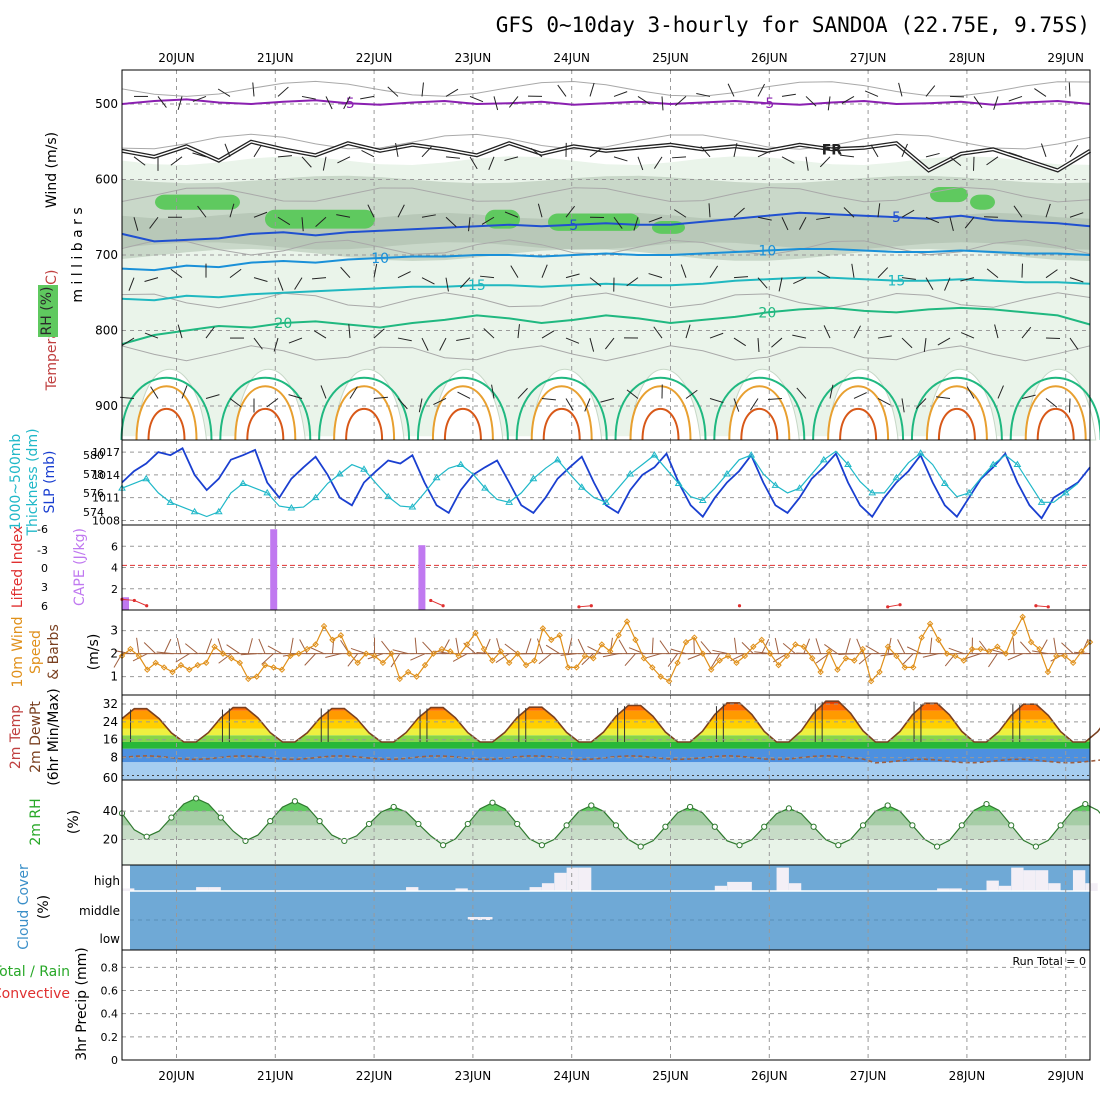 This screenshot has height=1100, width=1100. I want to click on lifted-tick: 6, so click(44, 606).